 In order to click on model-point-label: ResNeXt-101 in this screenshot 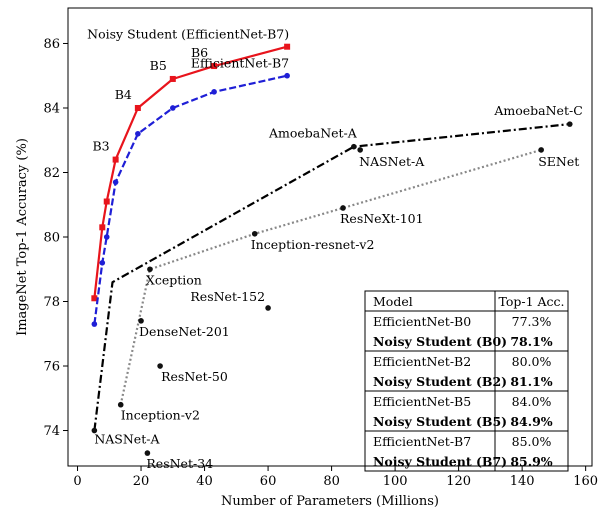, I will do `click(382, 218)`.